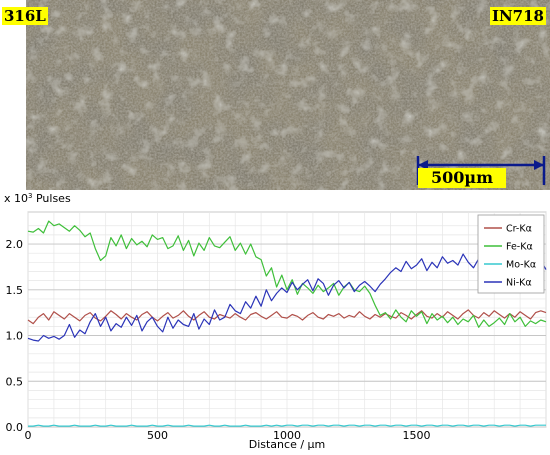 The width and height of the screenshot is (550, 455). I want to click on legend-label: Fe-Kα, so click(519, 247).